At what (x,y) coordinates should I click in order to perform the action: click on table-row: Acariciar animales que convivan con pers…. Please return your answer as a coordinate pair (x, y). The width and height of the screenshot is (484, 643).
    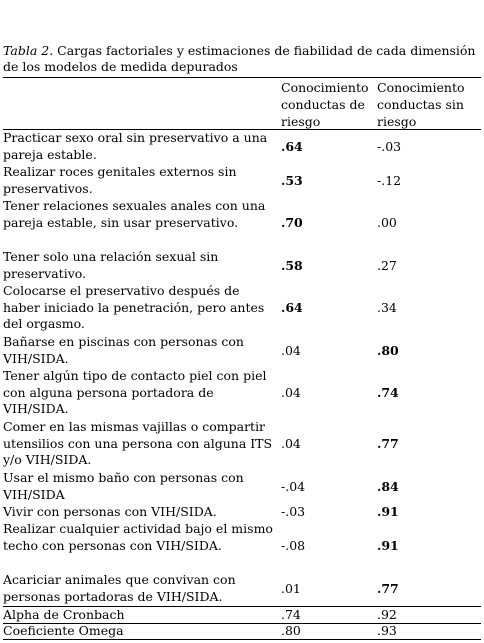
    Looking at the image, I should click on (242, 588).